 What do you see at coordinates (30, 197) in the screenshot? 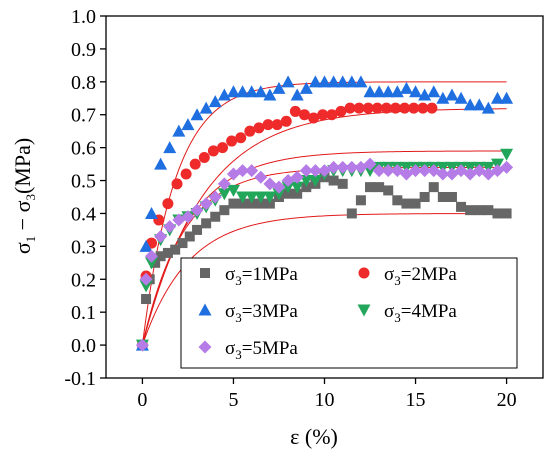
I see `y-axis-label-sub3: 3` at bounding box center [30, 197].